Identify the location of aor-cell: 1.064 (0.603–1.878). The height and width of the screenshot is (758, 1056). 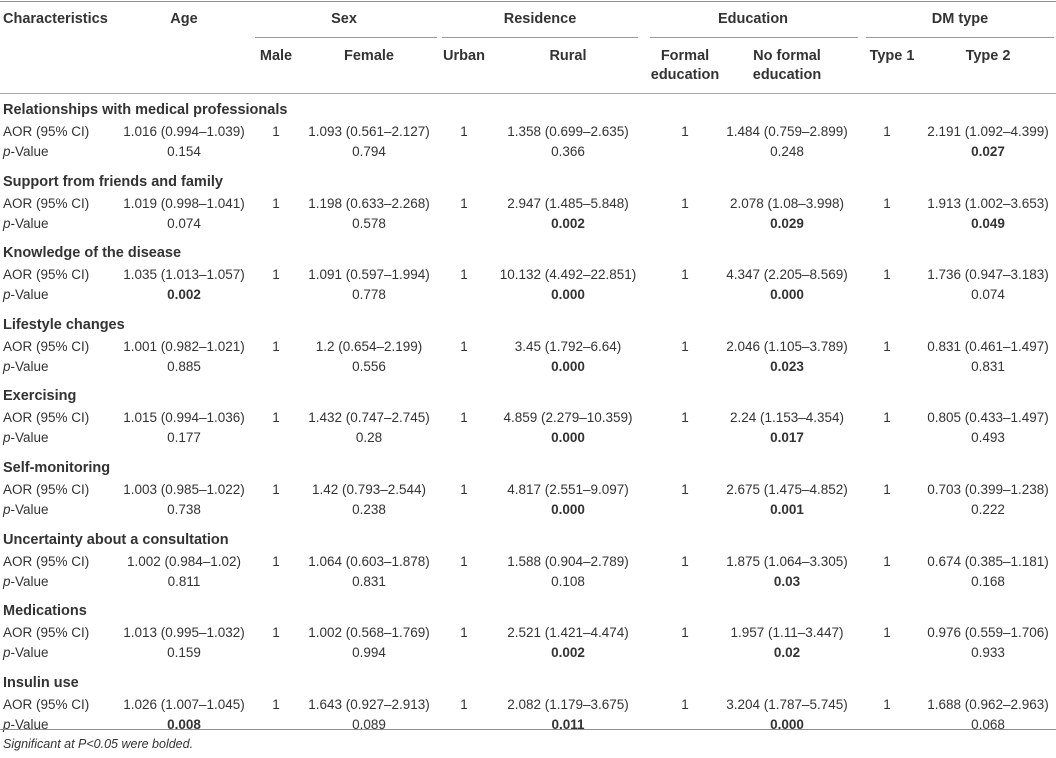
(369, 561).